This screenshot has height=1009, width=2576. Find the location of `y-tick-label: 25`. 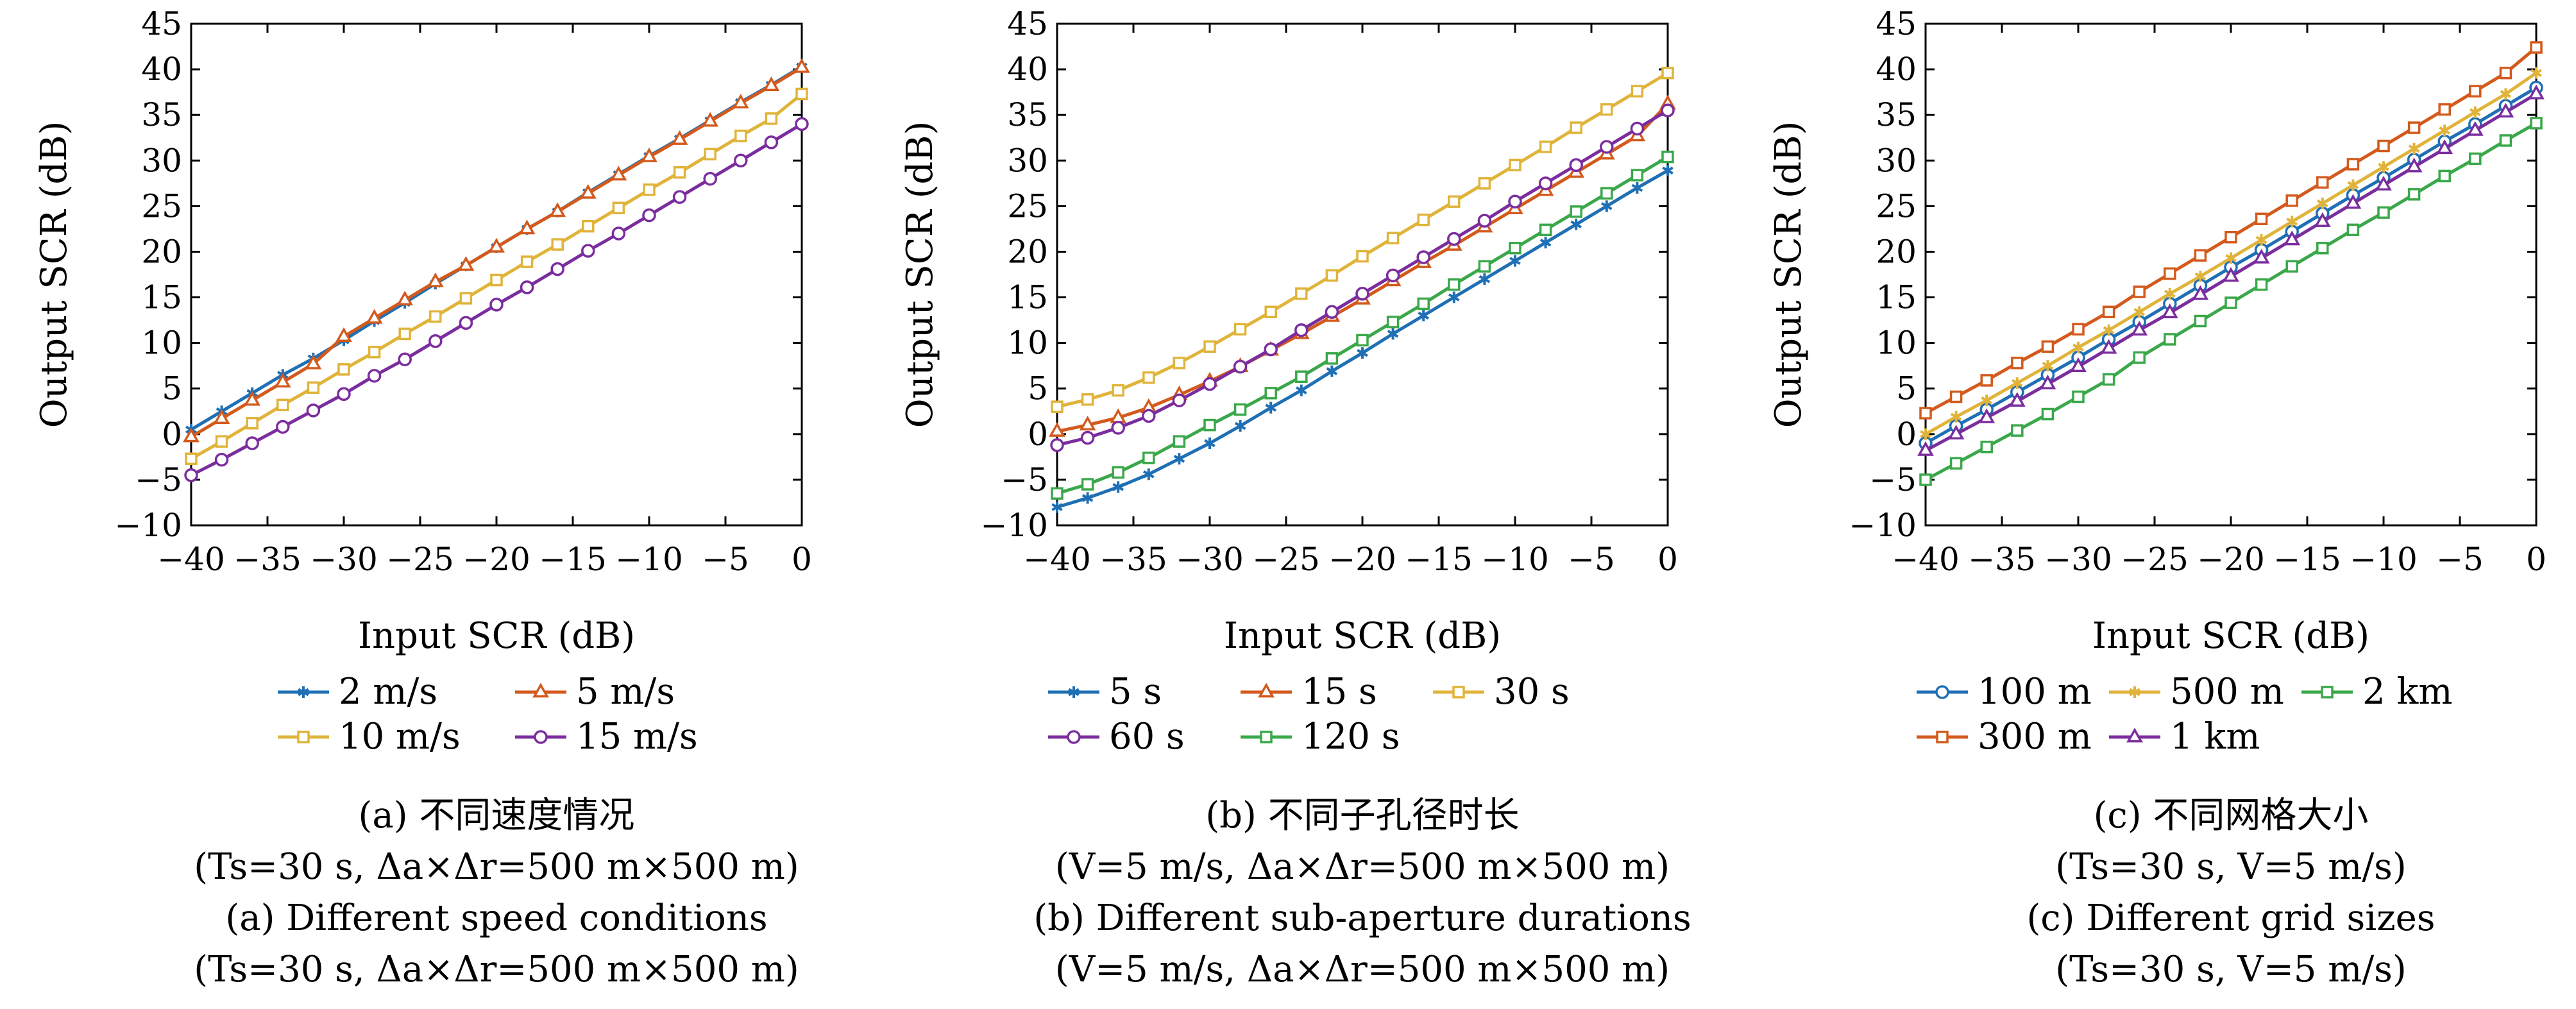

y-tick-label: 25 is located at coordinates (1896, 206).